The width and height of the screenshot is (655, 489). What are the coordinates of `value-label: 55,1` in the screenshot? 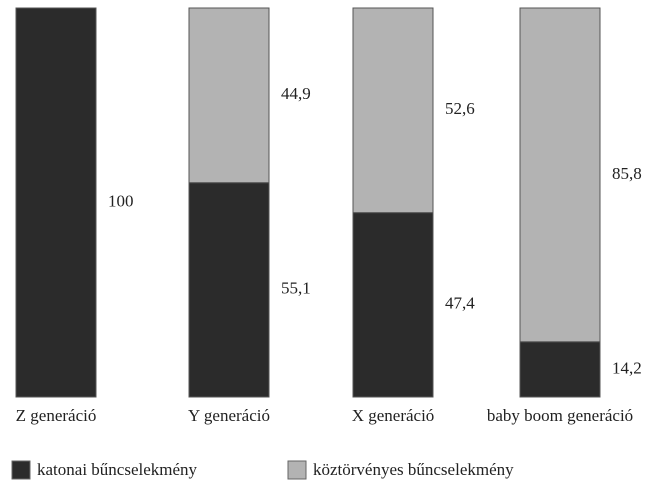 It's located at (296, 288).